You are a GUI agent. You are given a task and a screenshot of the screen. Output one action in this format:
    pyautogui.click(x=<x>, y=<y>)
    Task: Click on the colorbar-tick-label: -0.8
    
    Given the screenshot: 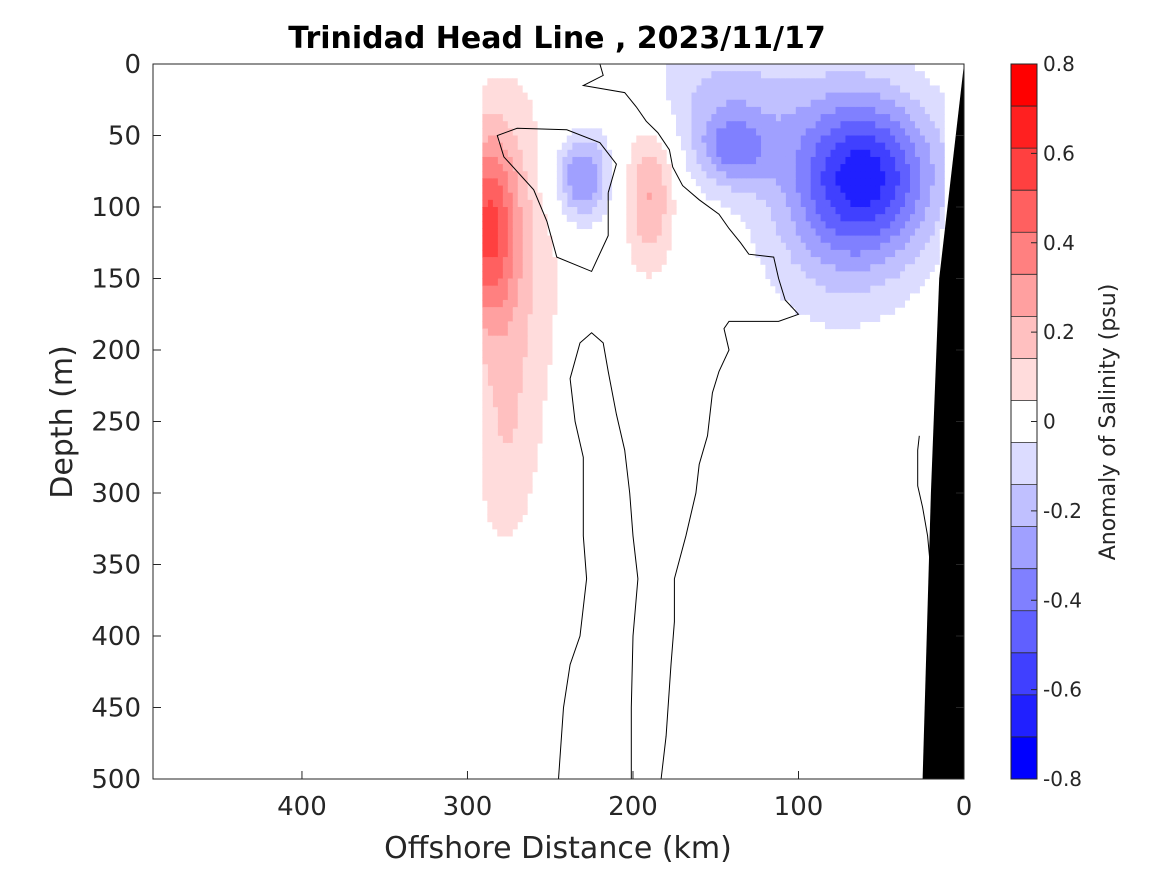 What is the action you would take?
    pyautogui.click(x=1062, y=779)
    